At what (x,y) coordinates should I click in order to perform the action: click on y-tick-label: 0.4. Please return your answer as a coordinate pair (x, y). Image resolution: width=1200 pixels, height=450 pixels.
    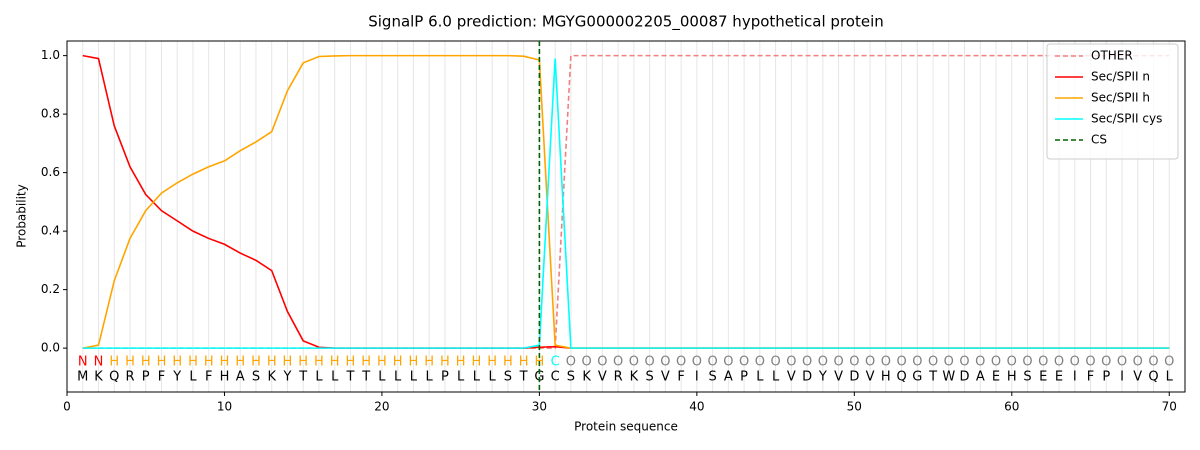
    Looking at the image, I should click on (50, 231).